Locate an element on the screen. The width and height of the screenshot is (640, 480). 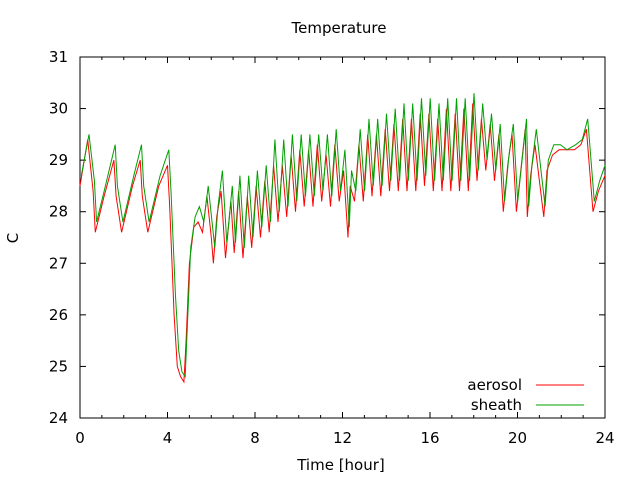
x-tick-label: 16 is located at coordinates (429, 438).